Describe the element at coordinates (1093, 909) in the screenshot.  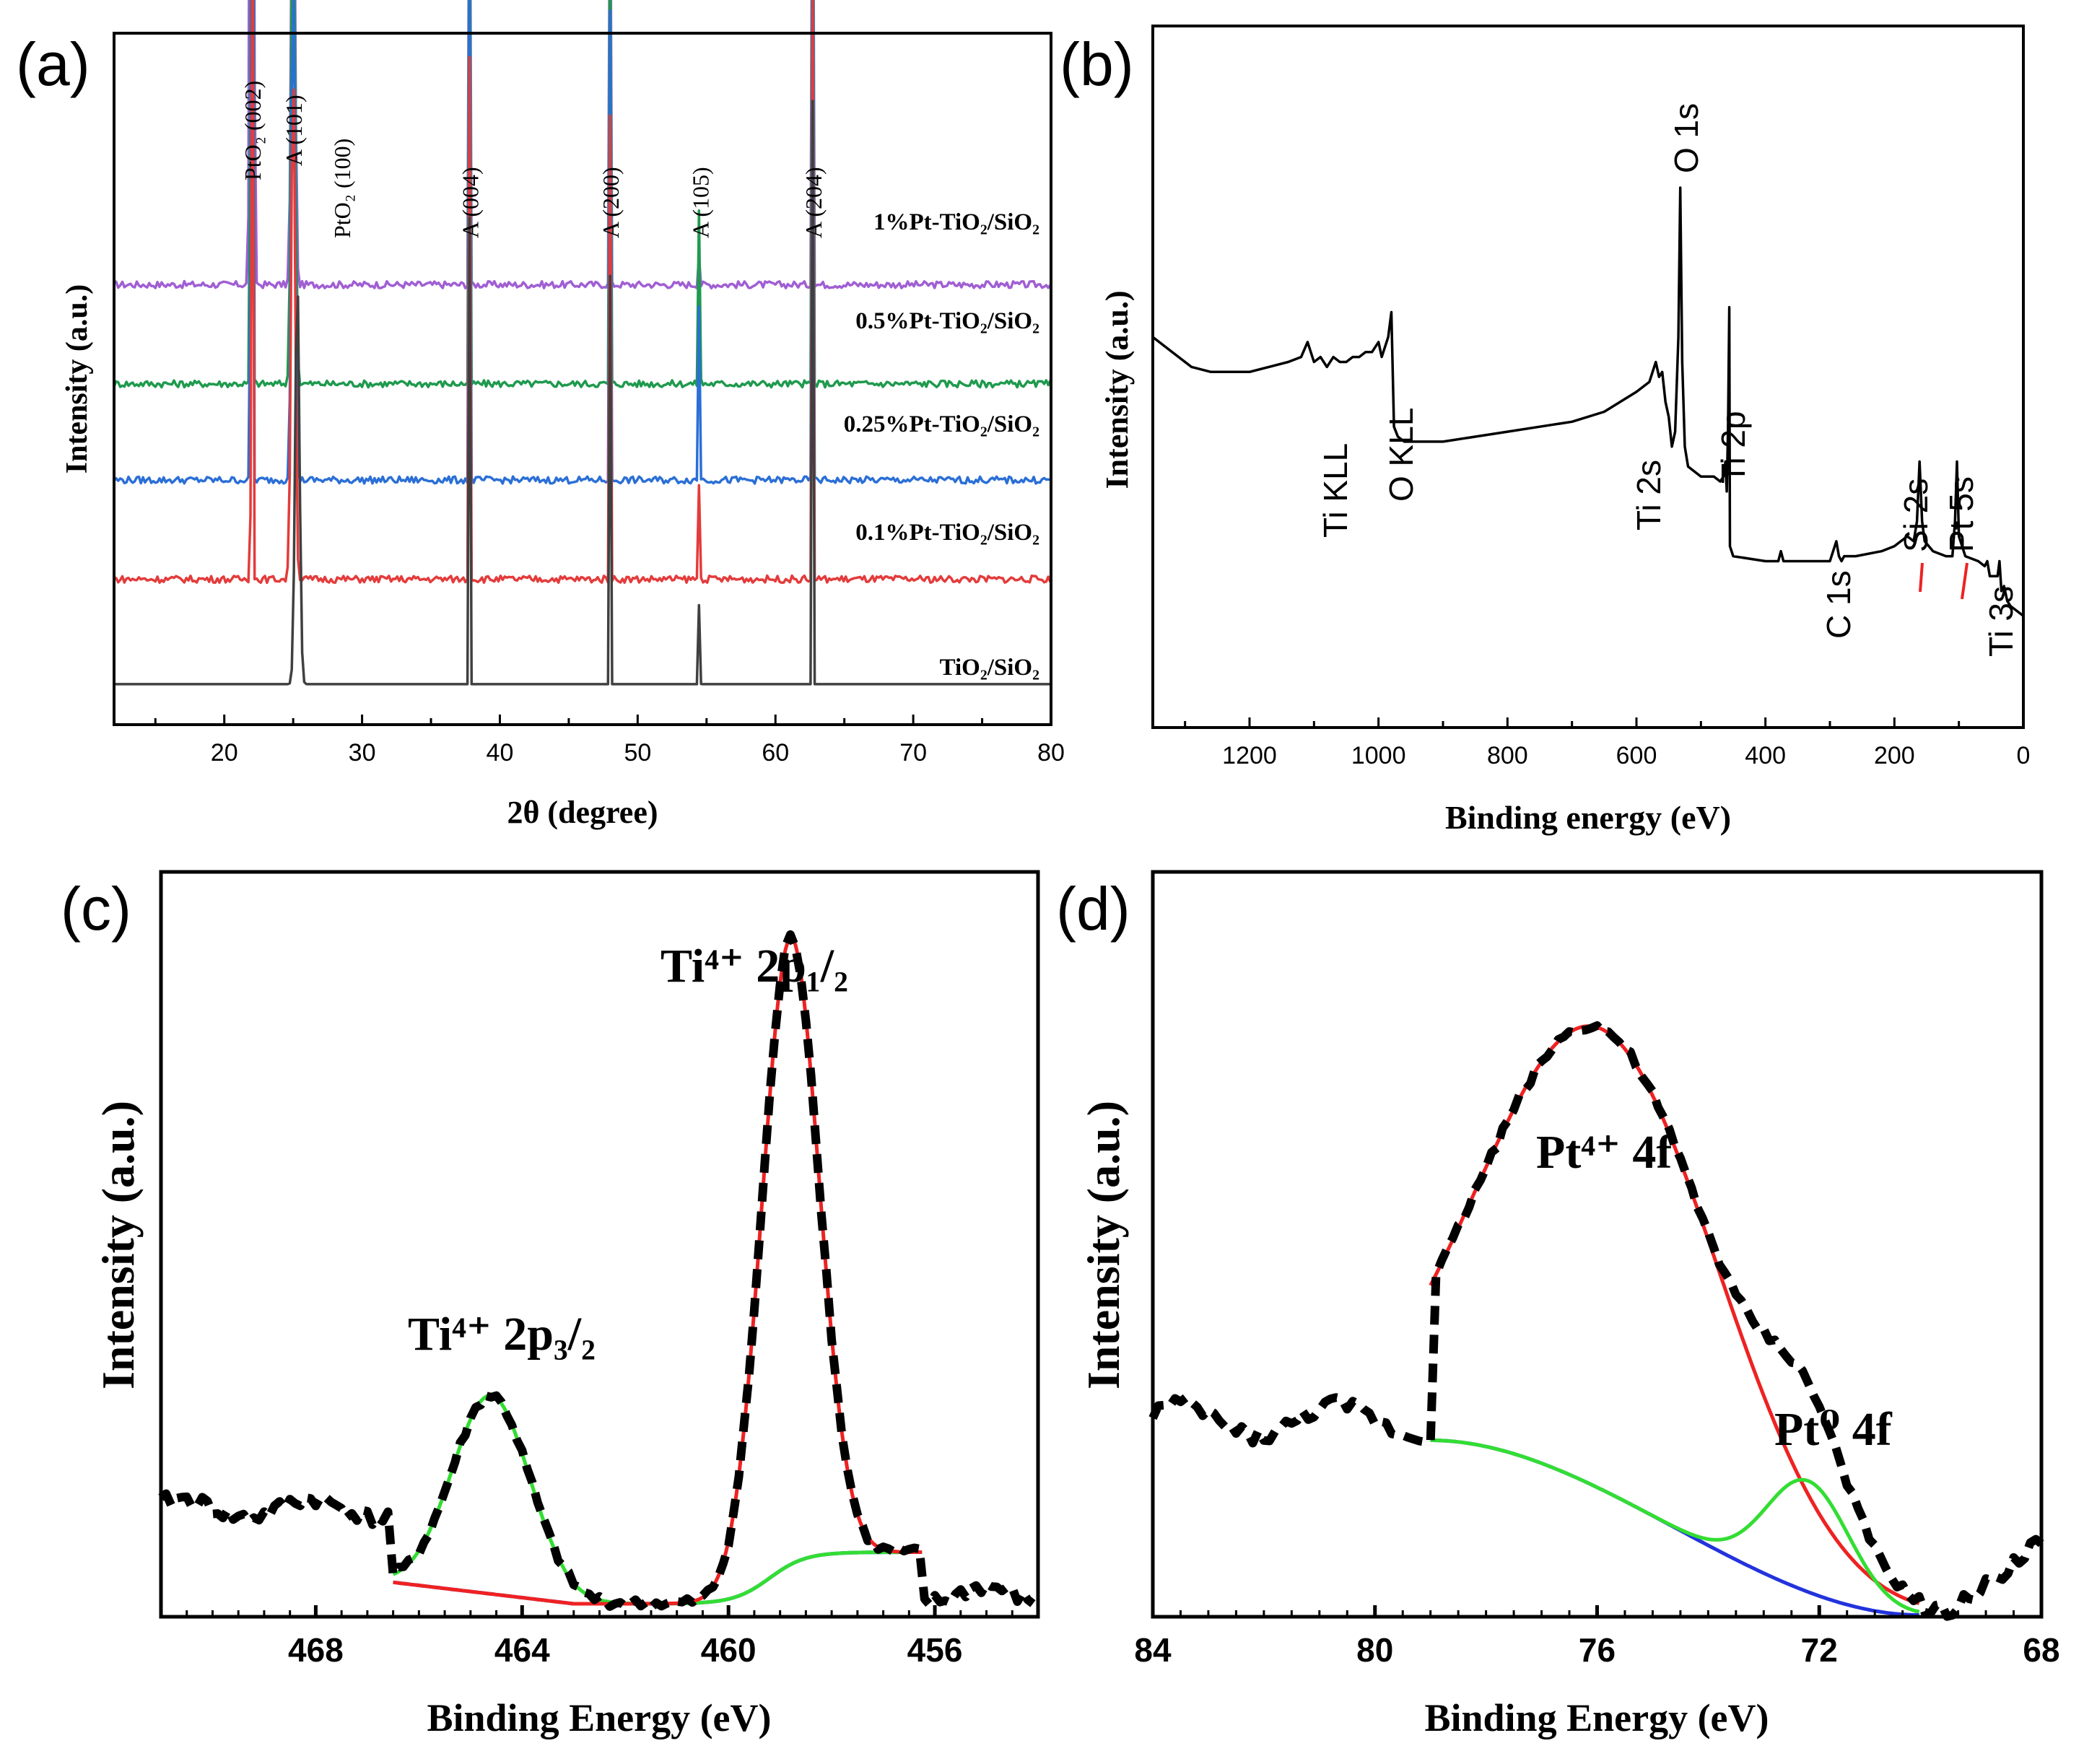
I see `panel-d-label: (d)` at that location.